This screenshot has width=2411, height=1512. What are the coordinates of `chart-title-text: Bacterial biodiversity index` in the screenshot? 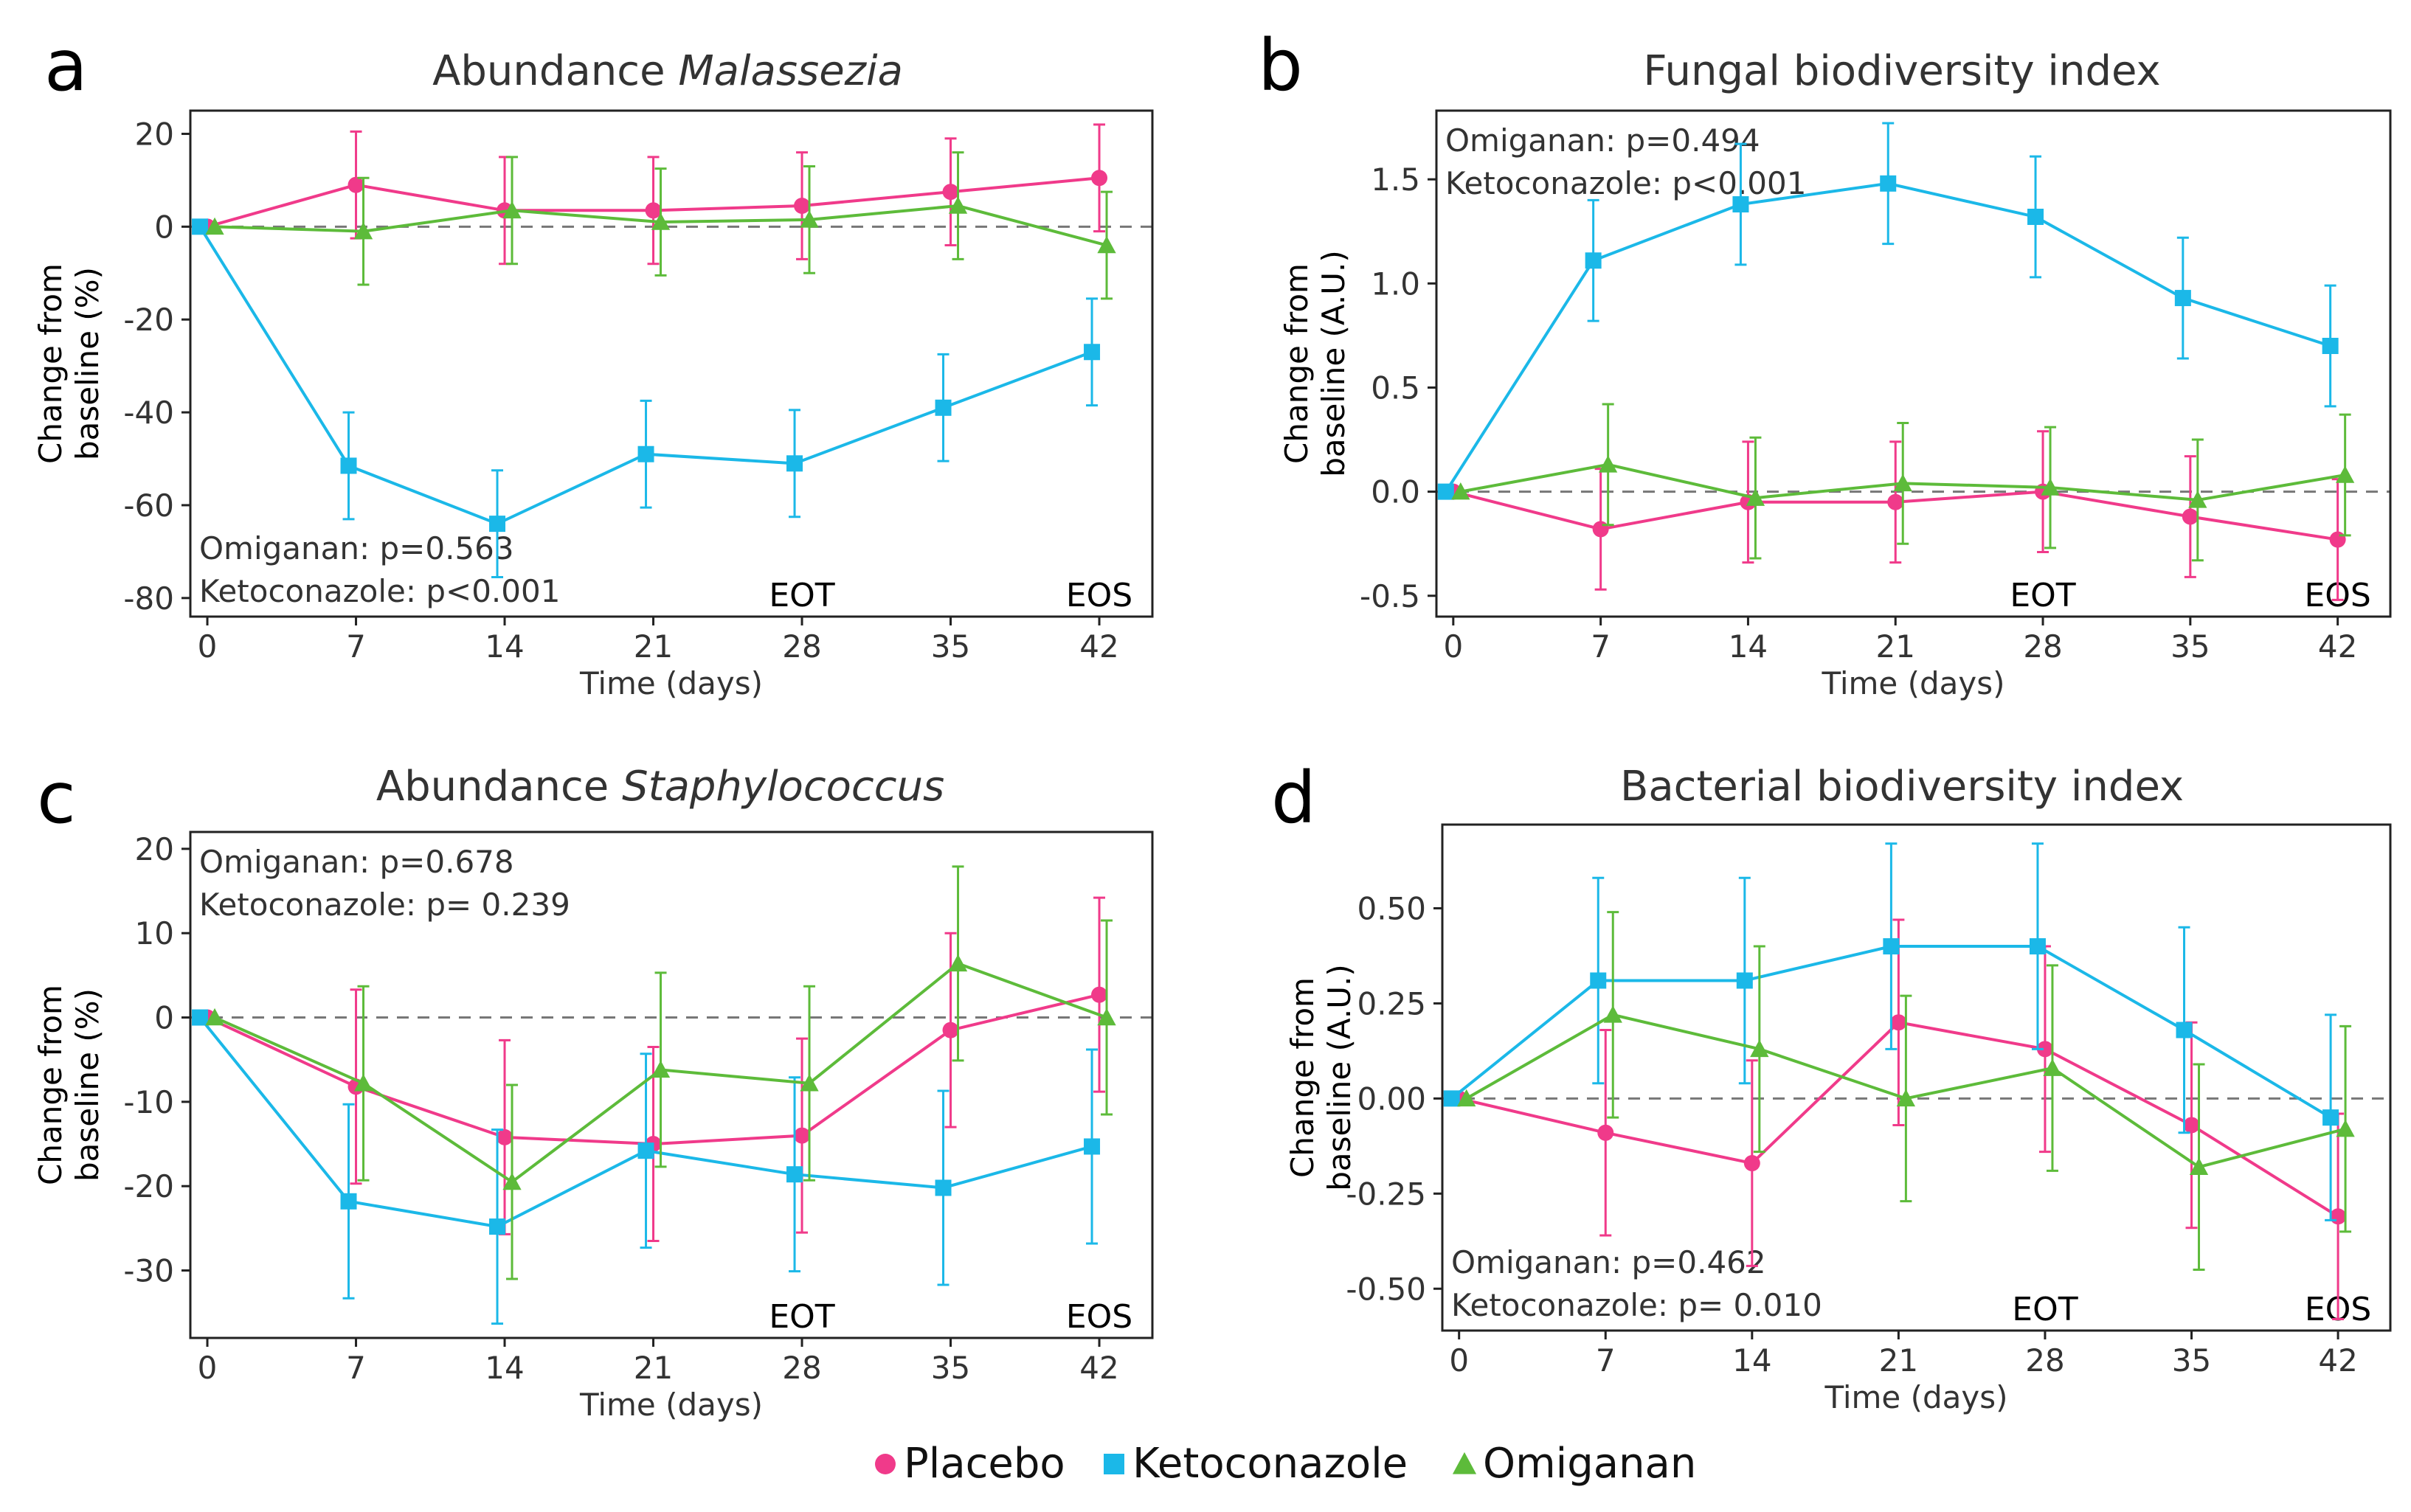 It's located at (1902, 787).